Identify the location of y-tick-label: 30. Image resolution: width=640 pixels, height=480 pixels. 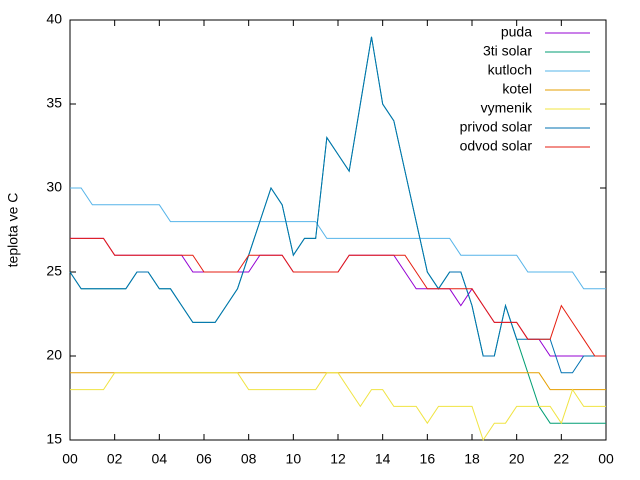
(54, 187).